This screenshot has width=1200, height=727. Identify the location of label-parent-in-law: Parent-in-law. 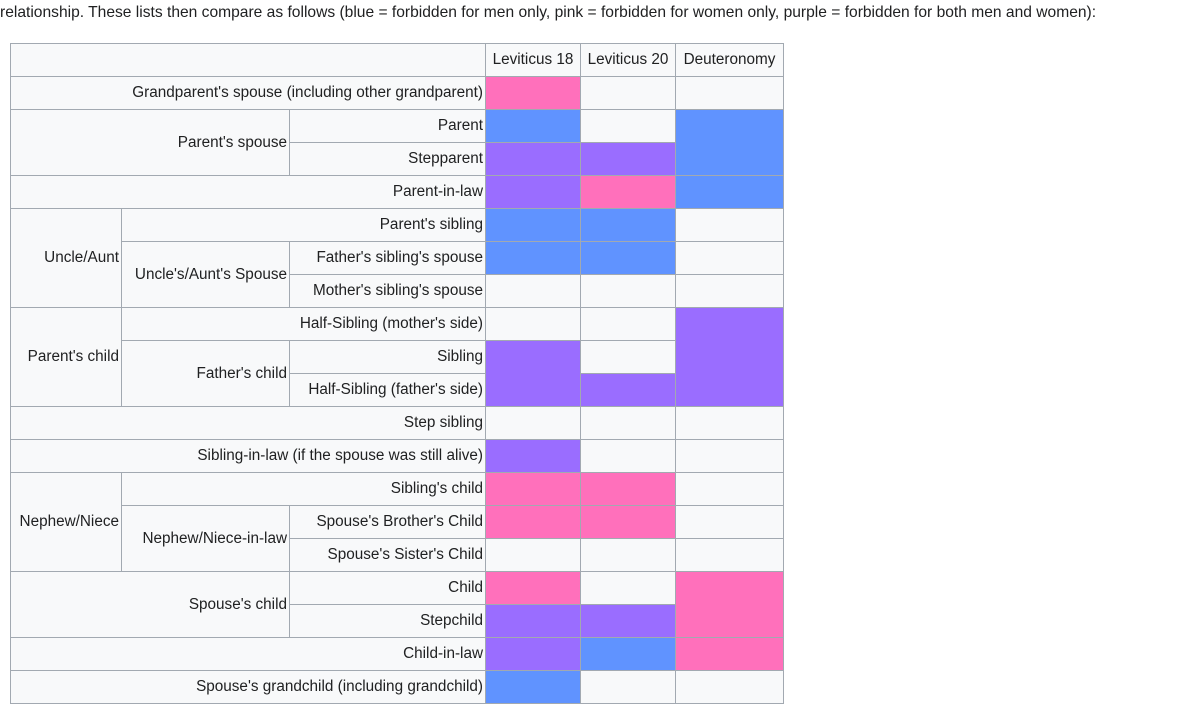
(248, 192).